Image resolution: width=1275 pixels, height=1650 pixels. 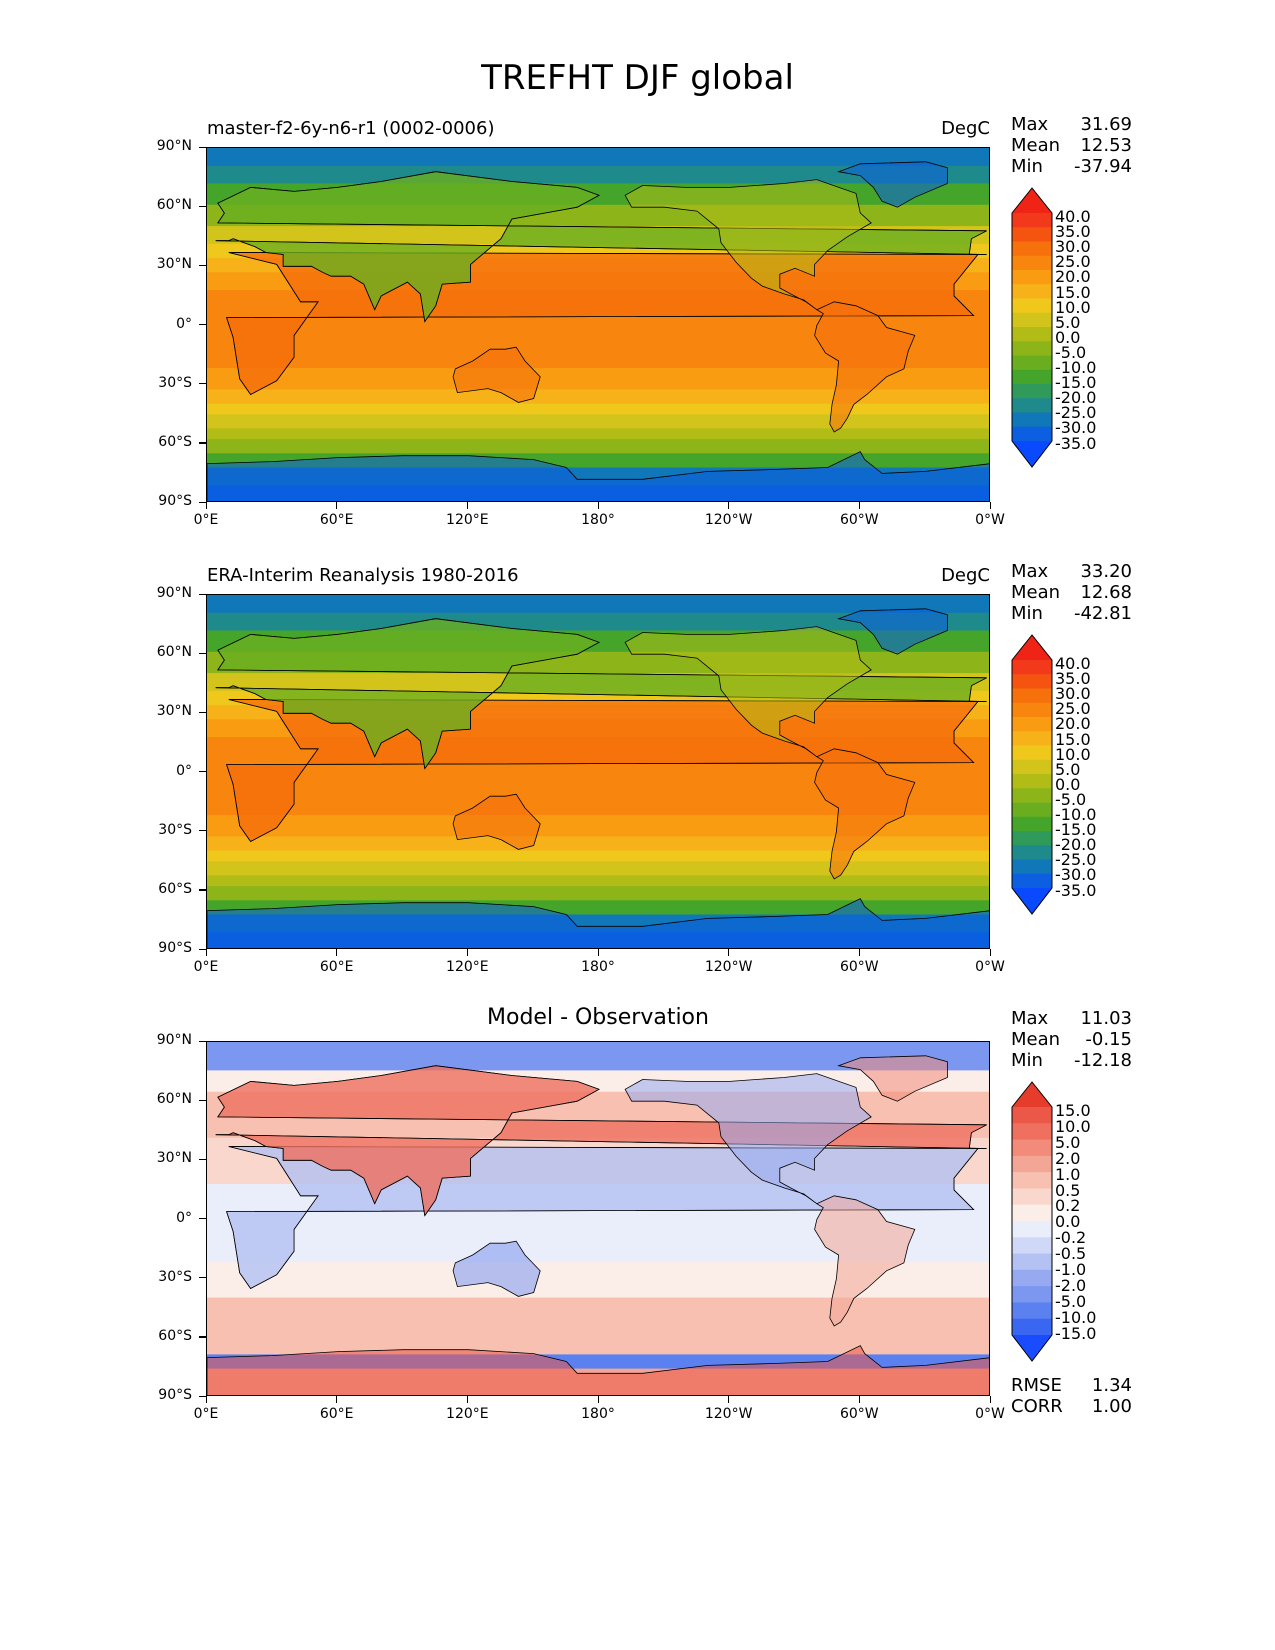 I want to click on lat-tick-label: 90°S, so click(x=175, y=501).